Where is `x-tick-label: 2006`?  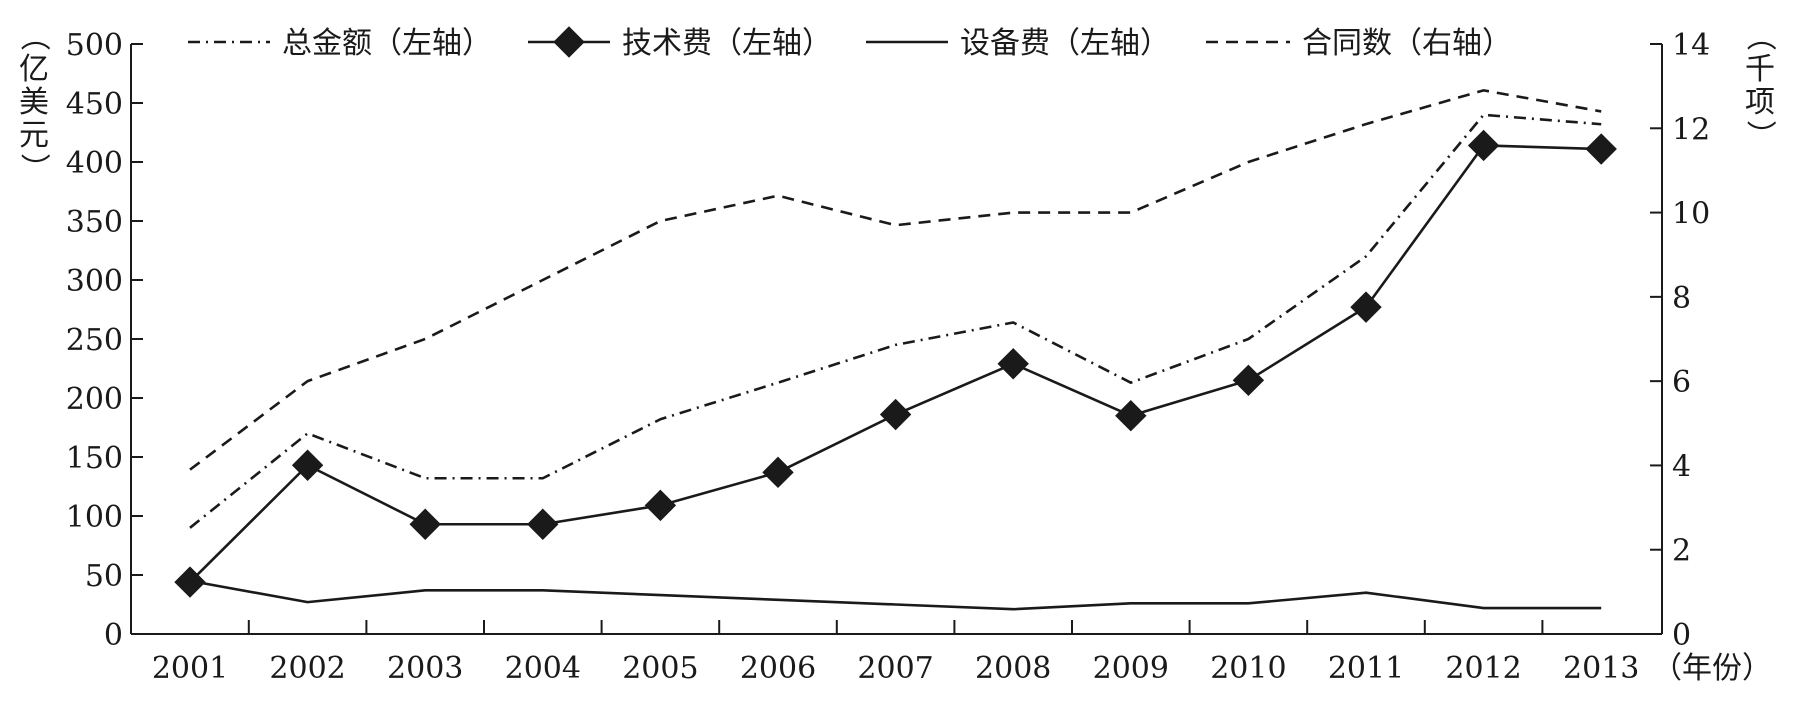 x-tick-label: 2006 is located at coordinates (778, 668).